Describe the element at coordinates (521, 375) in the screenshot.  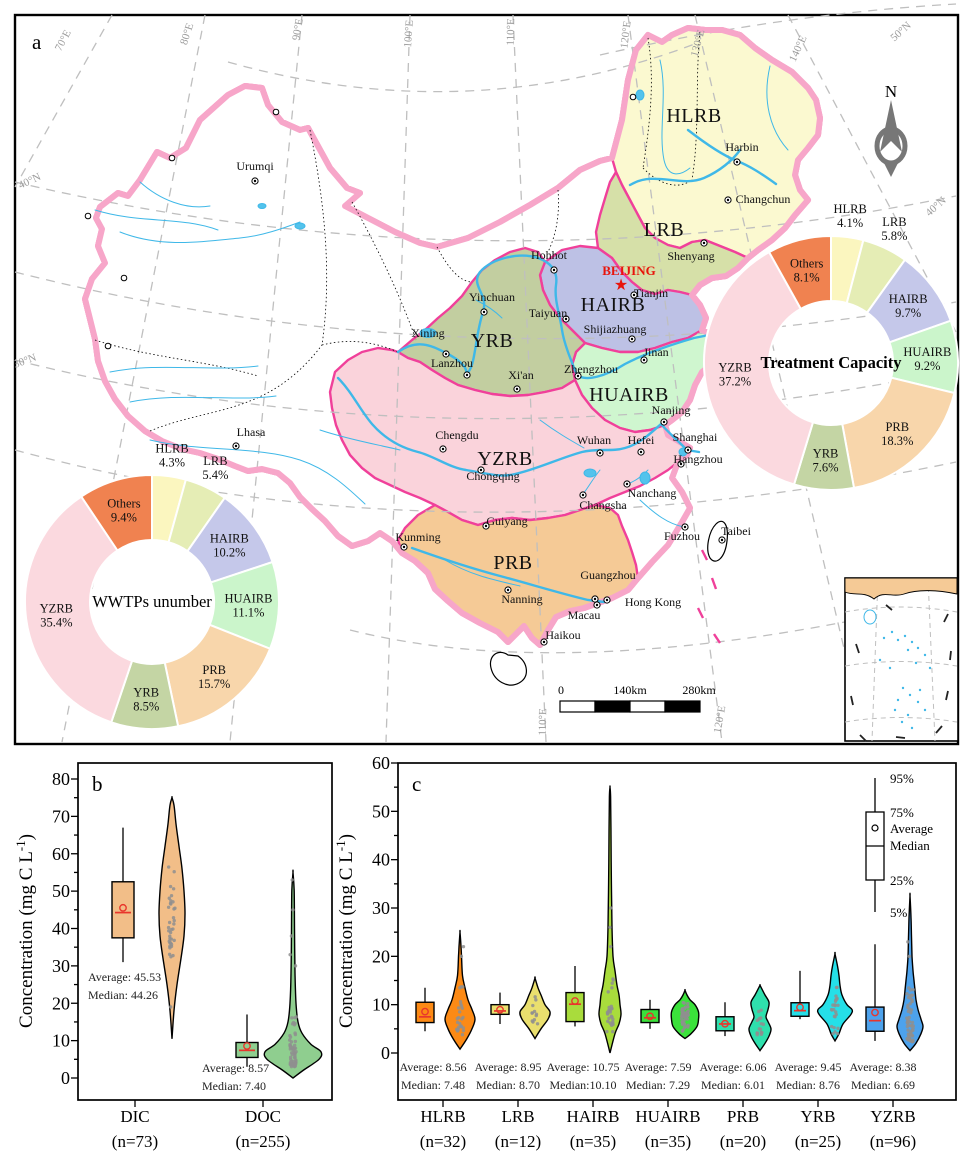
I see `city-label: Xi'an` at that location.